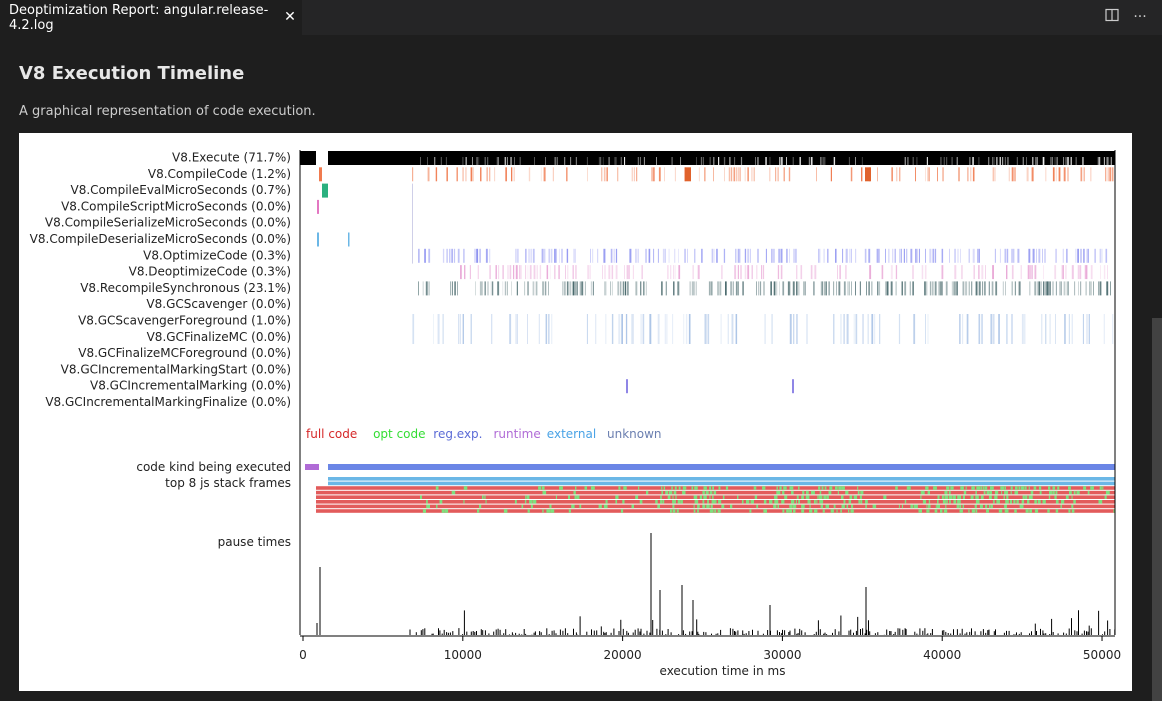  What do you see at coordinates (1140, 17) in the screenshot?
I see `more-actions-icon: ···` at bounding box center [1140, 17].